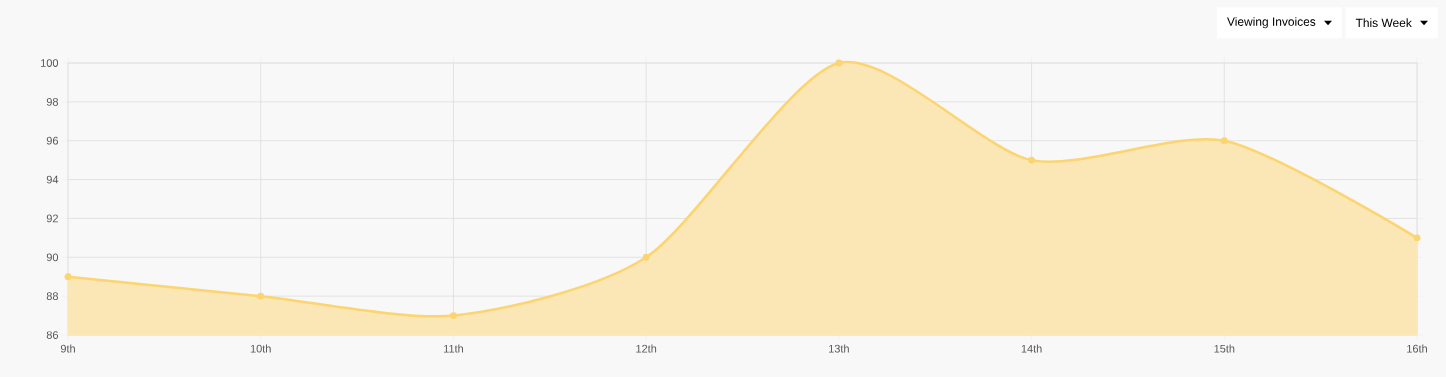 The height and width of the screenshot is (377, 1446). Describe the element at coordinates (260, 348) in the screenshot. I see `x-tick-label: 10th` at that location.